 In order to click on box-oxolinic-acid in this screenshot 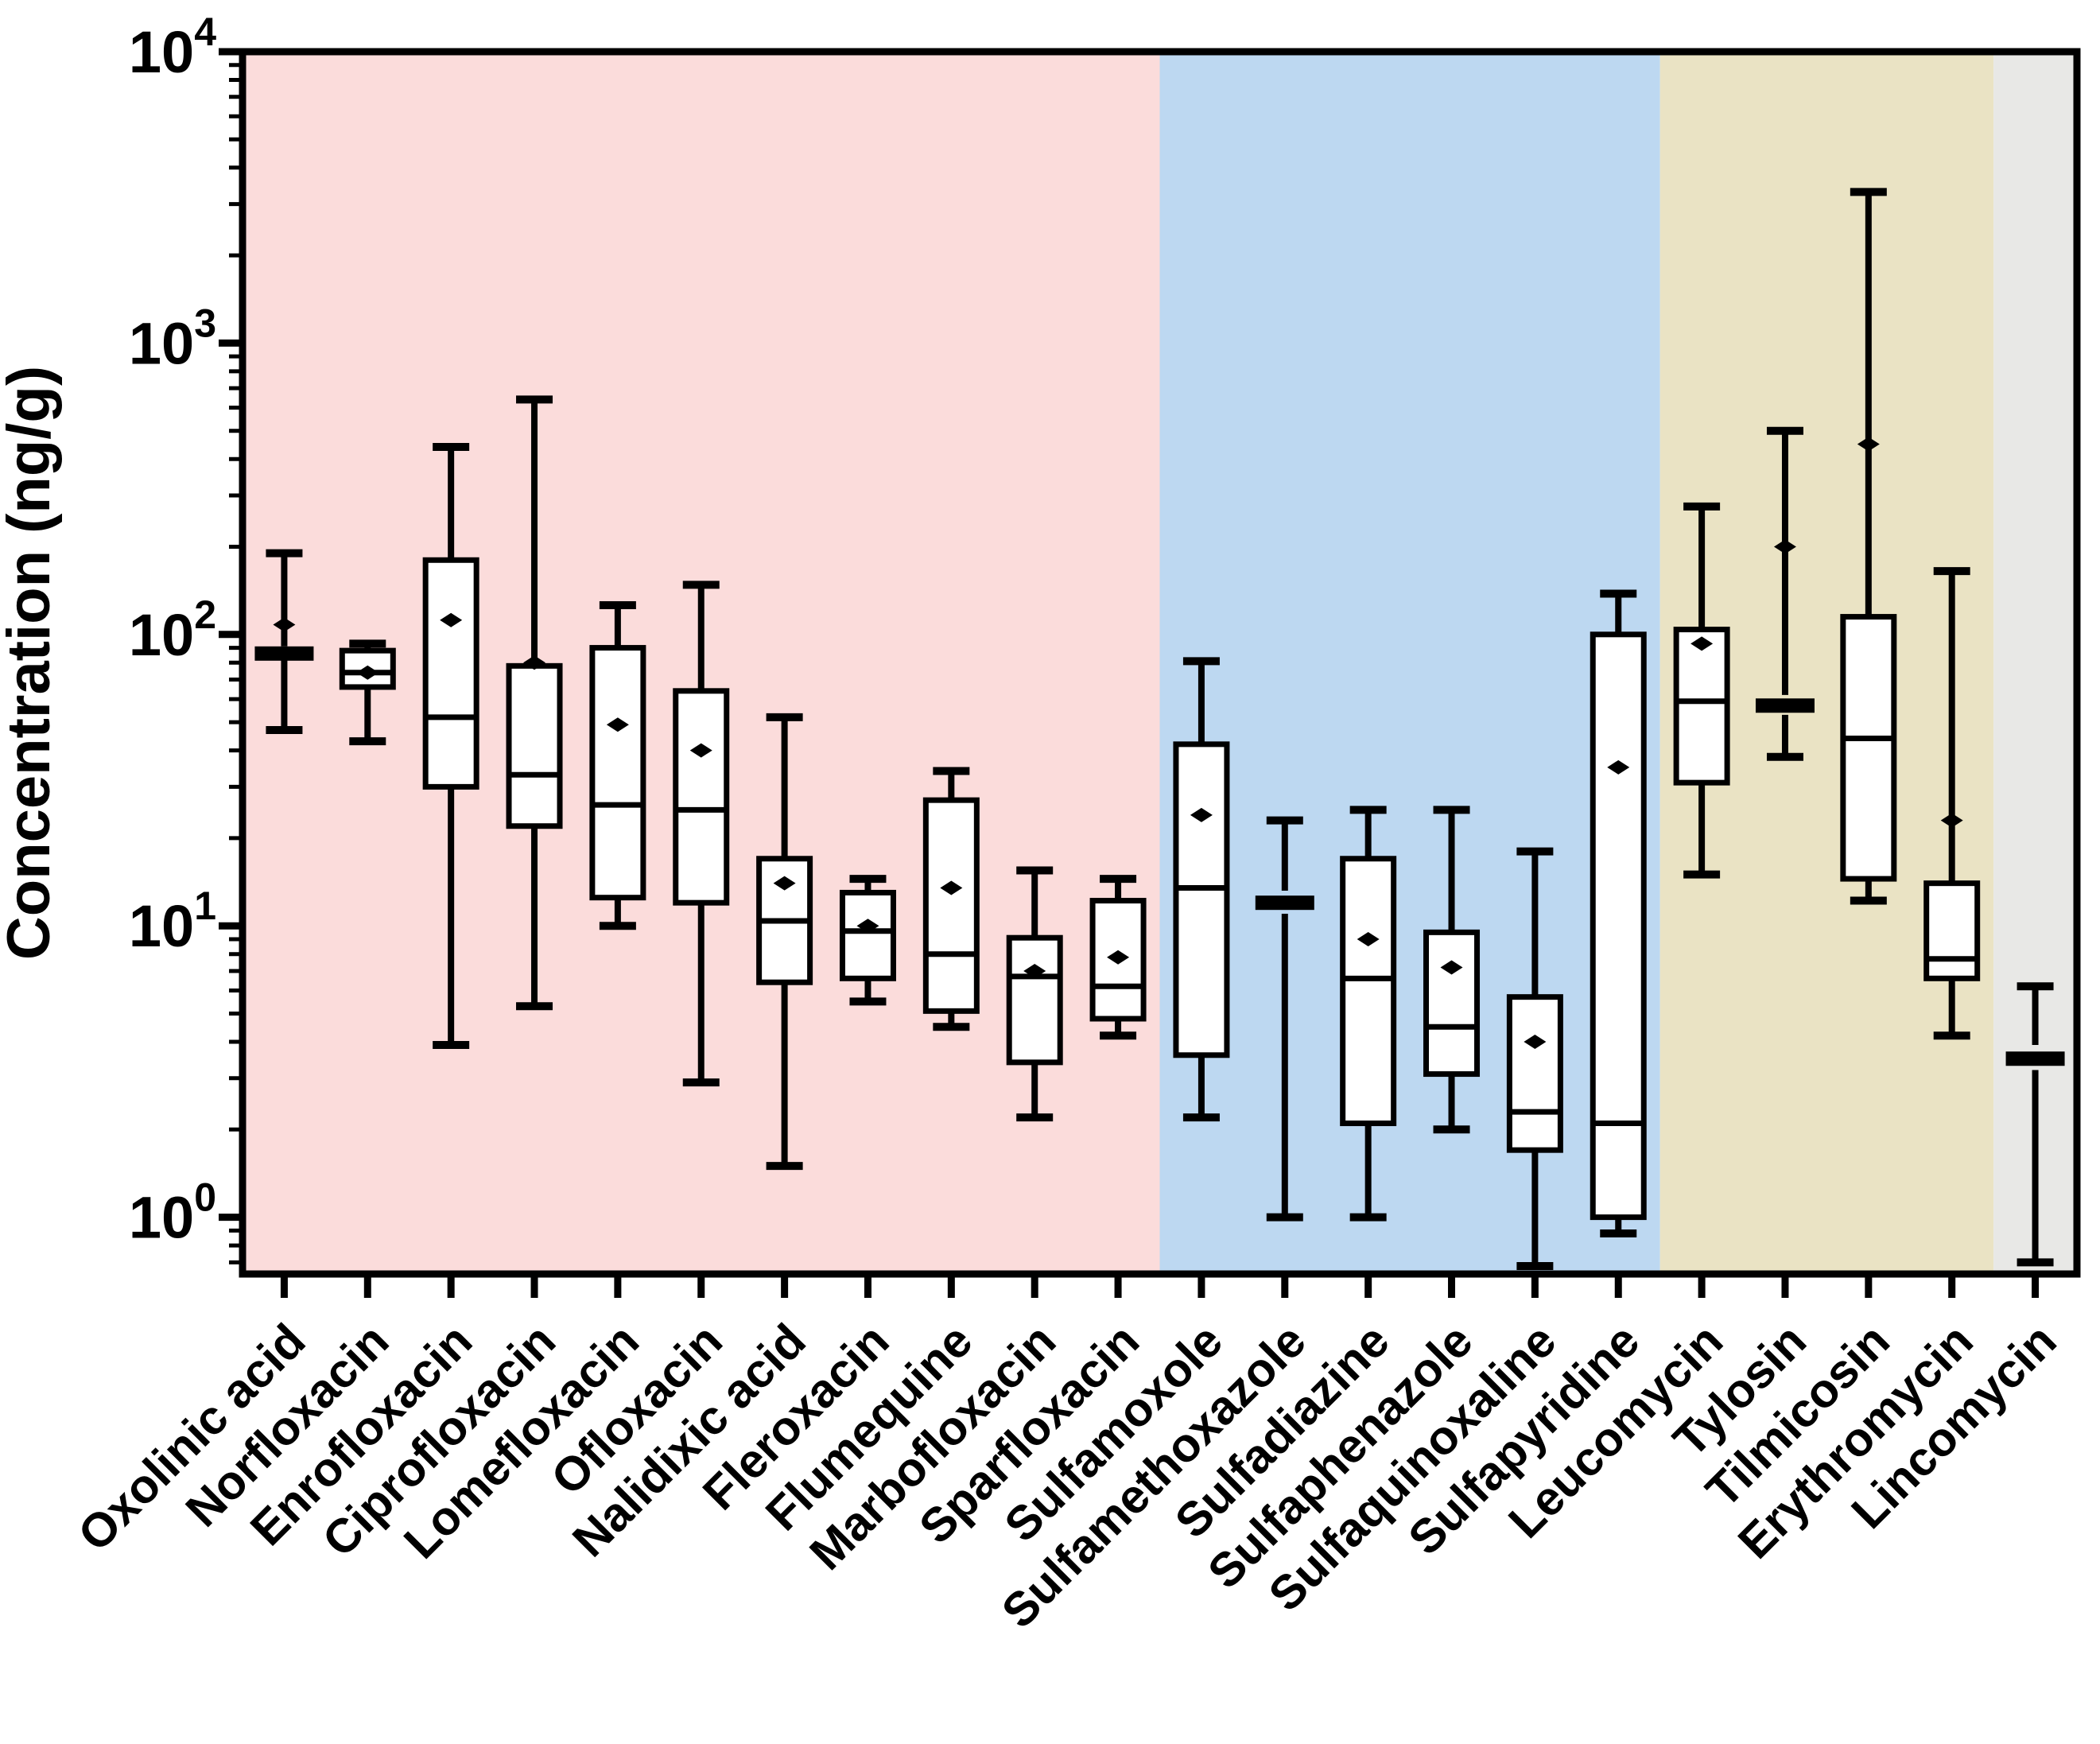, I will do `click(284, 642)`.